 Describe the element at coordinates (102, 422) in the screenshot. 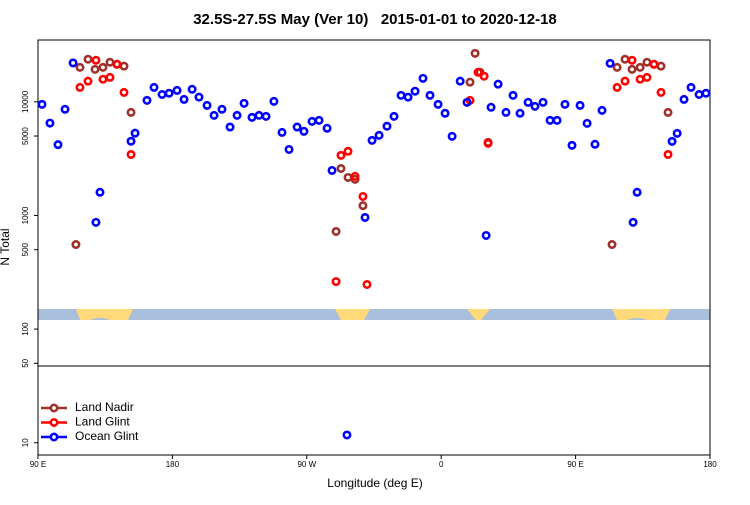

I see `legend-label: Land Glint` at that location.